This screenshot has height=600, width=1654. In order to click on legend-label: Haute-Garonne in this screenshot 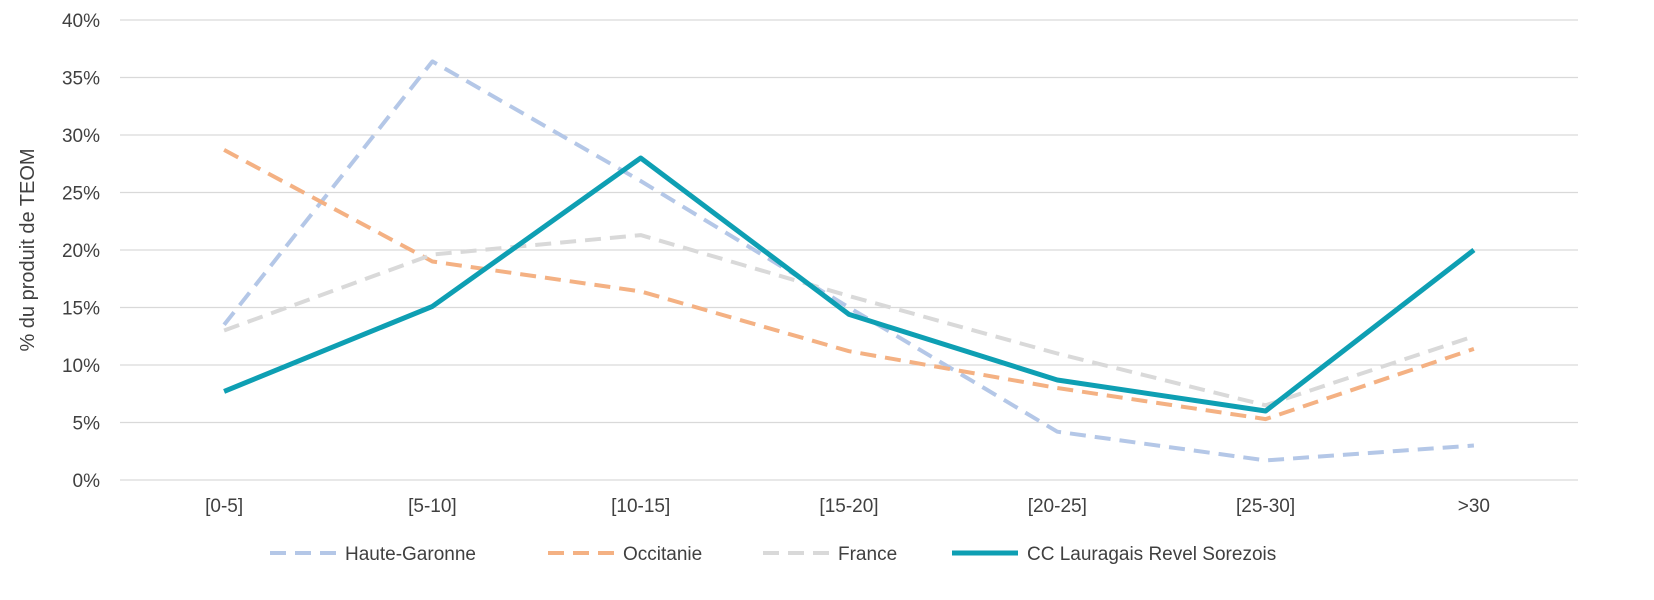, I will do `click(410, 554)`.